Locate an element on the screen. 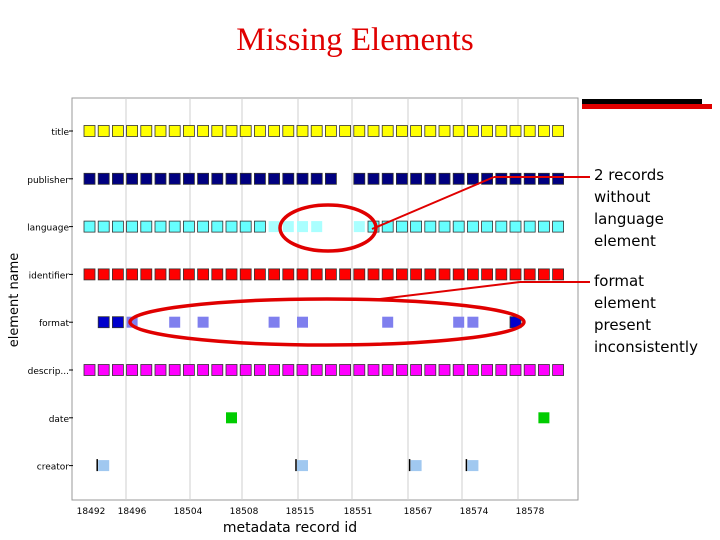 The image size is (720, 540). annotation-language: 2 records without language element is located at coordinates (629, 208).